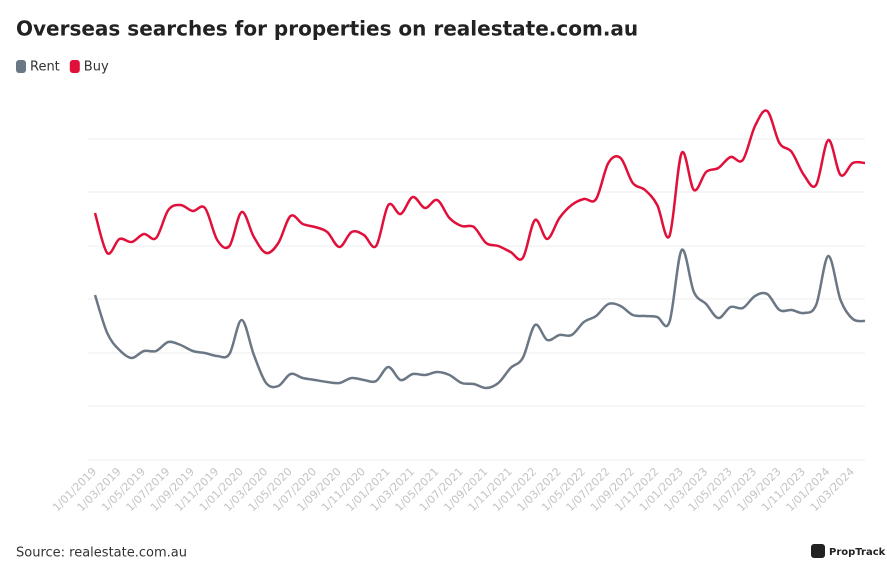 The image size is (887, 571). Describe the element at coordinates (101, 553) in the screenshot. I see `source: Source: realestate.com.au` at that location.